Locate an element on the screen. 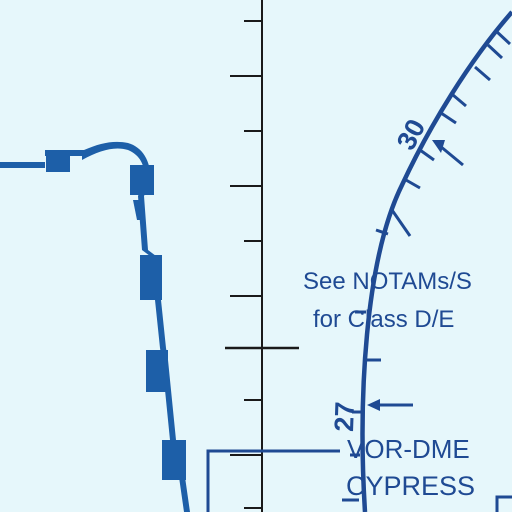 This screenshot has width=512, height=512. navaid-type: VOR-DME is located at coordinates (408, 449).